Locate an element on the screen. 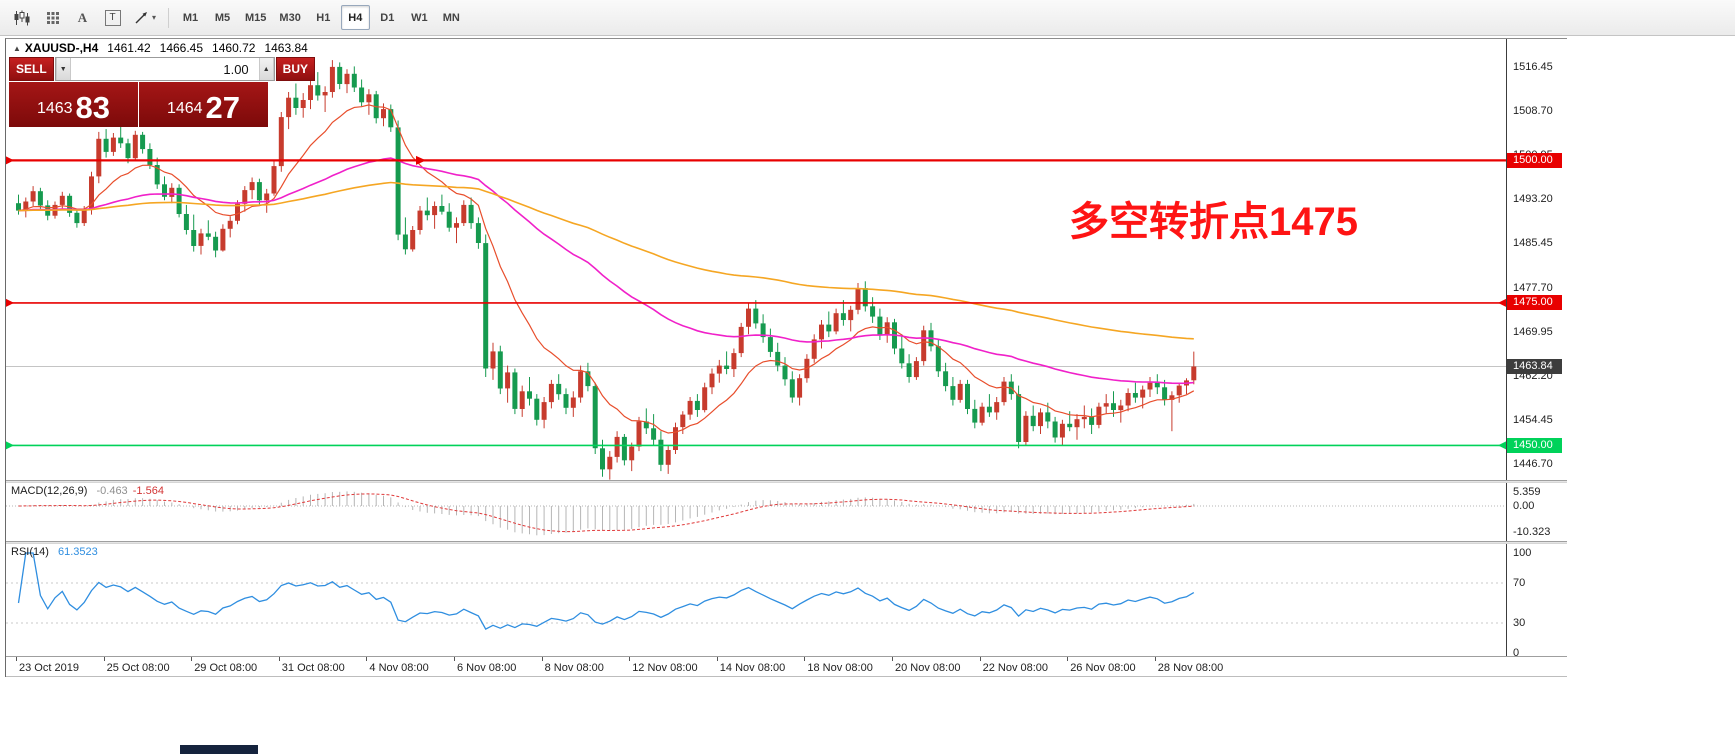 The image size is (1735, 754). macd-scale: 5.359 0.00 -10.323 is located at coordinates (1536, 512).